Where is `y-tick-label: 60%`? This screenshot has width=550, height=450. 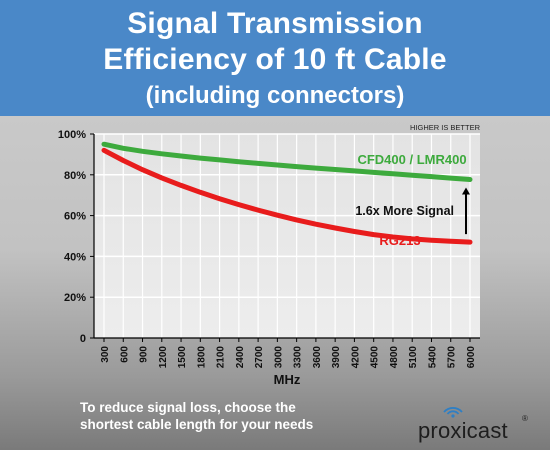 y-tick-label: 60% is located at coordinates (75, 217).